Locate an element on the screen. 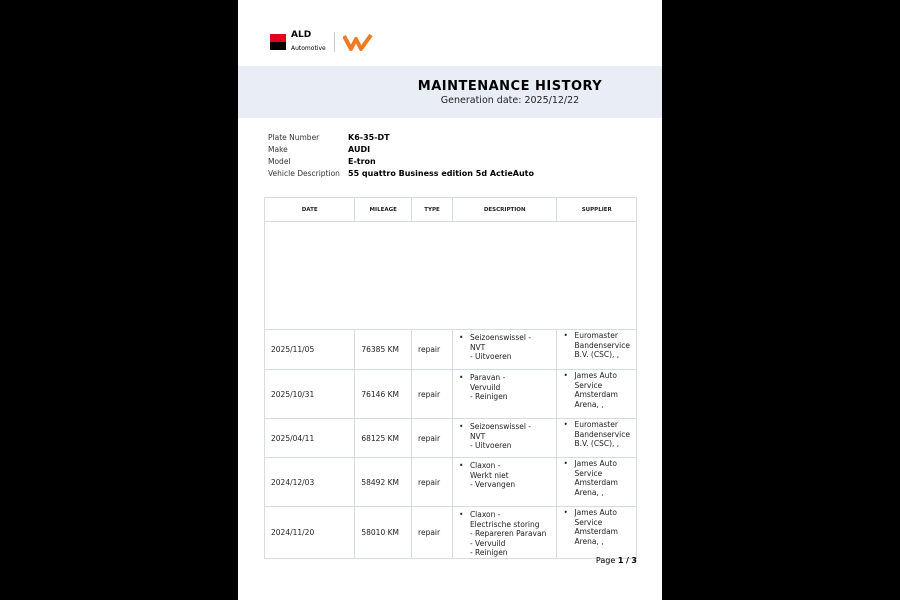  empty-row is located at coordinates (450, 275).